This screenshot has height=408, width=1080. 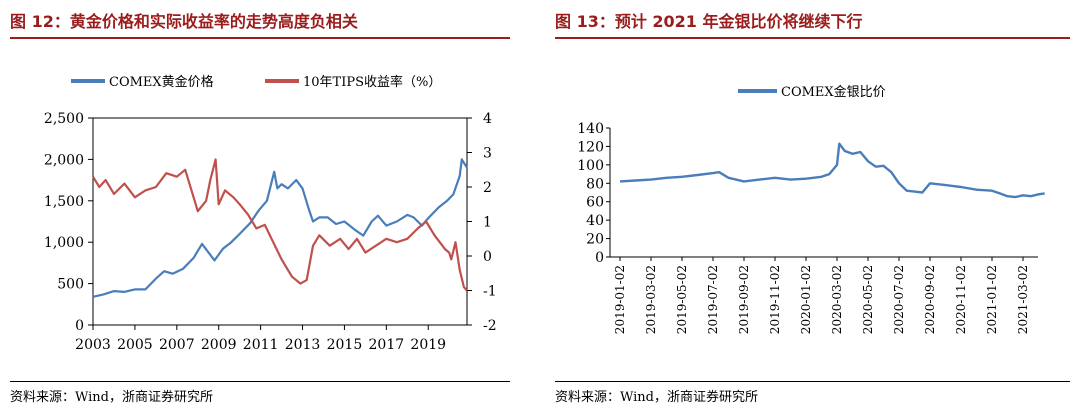 I want to click on y-right-tick-label: 3, so click(x=487, y=154).